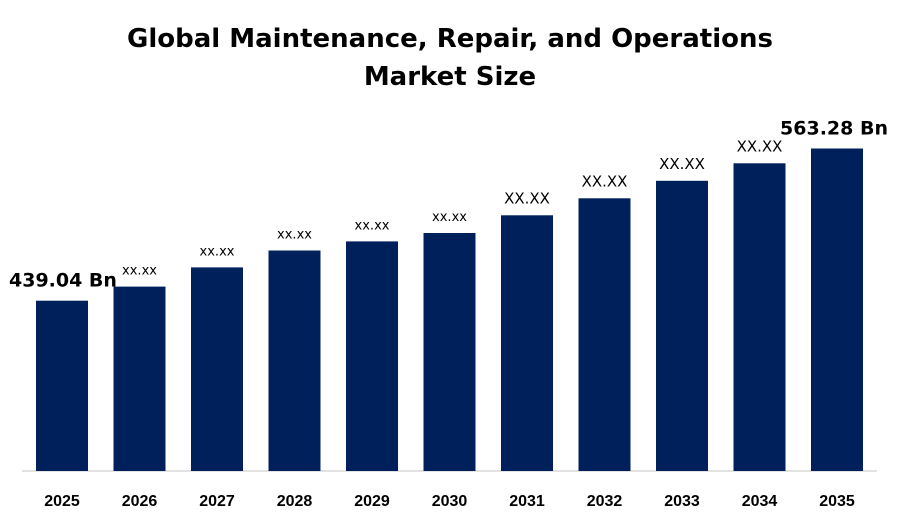 The image size is (900, 525). What do you see at coordinates (837, 309) in the screenshot?
I see `bar-2035` at bounding box center [837, 309].